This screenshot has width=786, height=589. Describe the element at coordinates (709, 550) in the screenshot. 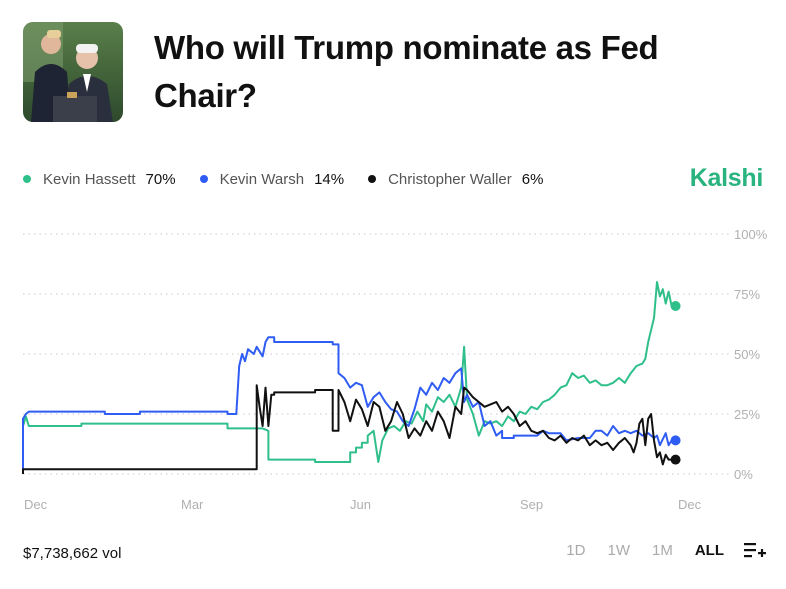

I see `range-all-button: ALL` at that location.